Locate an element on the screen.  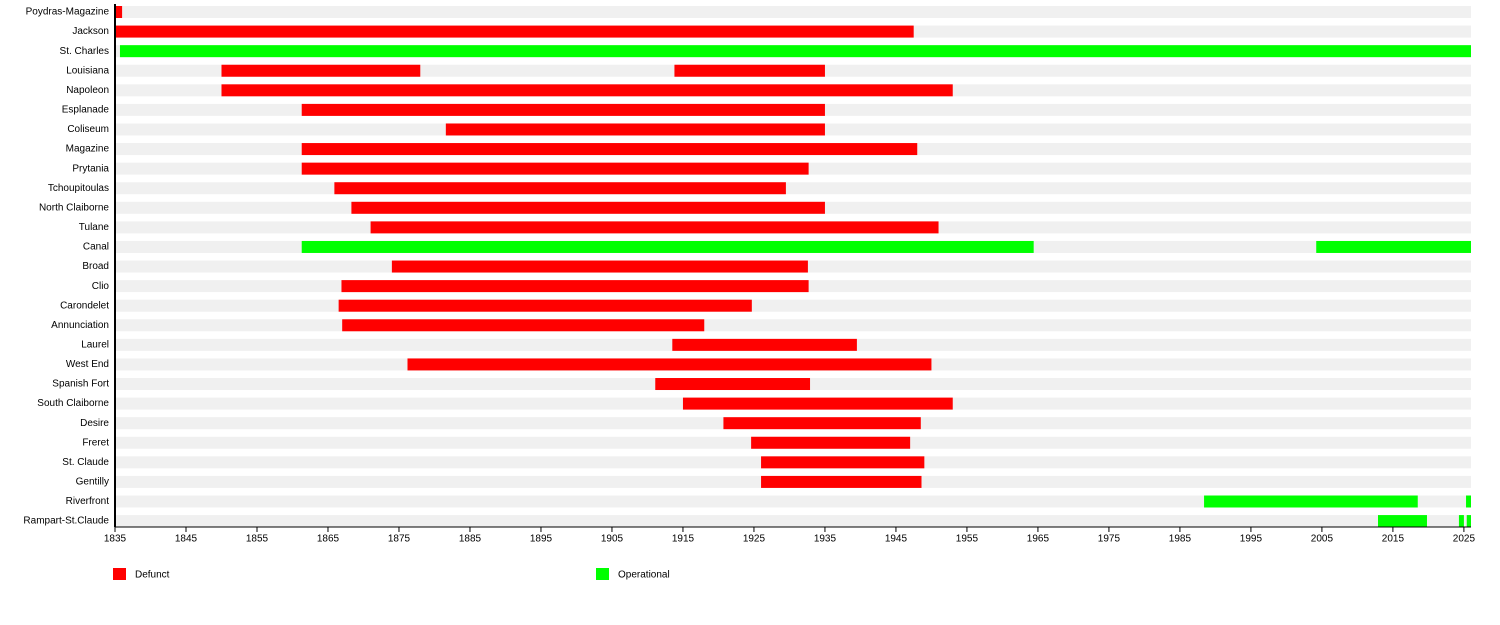
x-tick-label: 1905 is located at coordinates (612, 539).